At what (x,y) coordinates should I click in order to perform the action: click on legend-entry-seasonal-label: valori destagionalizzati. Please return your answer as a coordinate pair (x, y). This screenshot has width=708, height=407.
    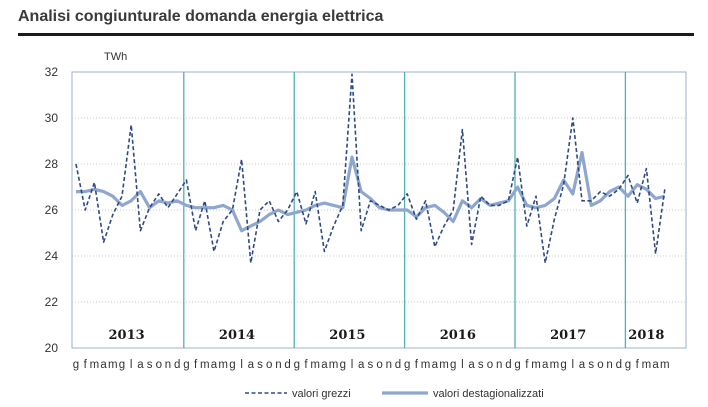
    Looking at the image, I should click on (488, 394).